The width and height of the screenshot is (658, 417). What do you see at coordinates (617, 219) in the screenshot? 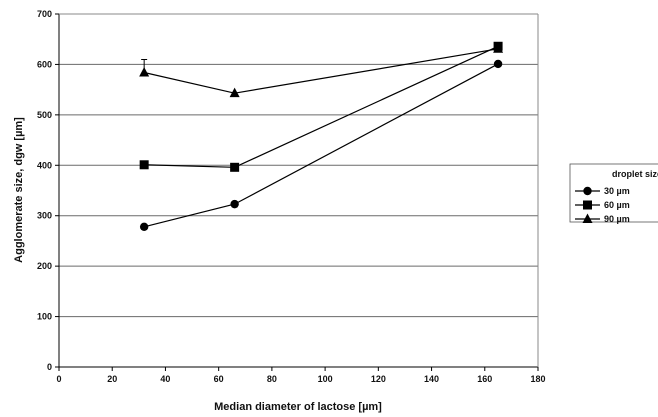
I see `legend-label: 90 µm` at bounding box center [617, 219].